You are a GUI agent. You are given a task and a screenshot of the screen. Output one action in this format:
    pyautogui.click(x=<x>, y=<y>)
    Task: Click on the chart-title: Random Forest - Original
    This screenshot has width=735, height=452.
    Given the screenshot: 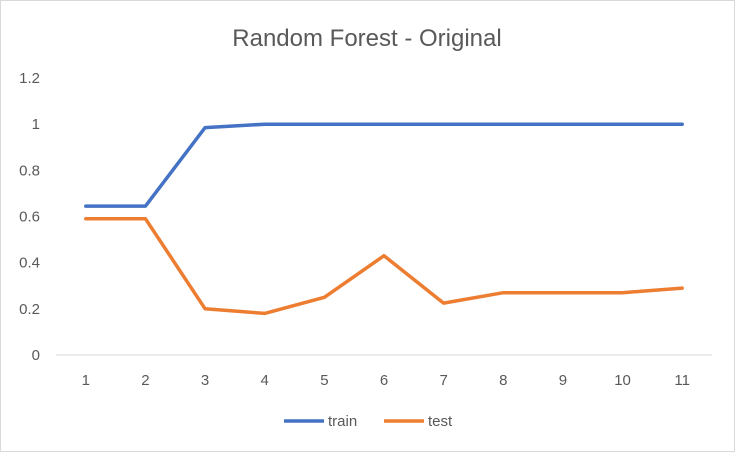 What is the action you would take?
    pyautogui.click(x=366, y=38)
    